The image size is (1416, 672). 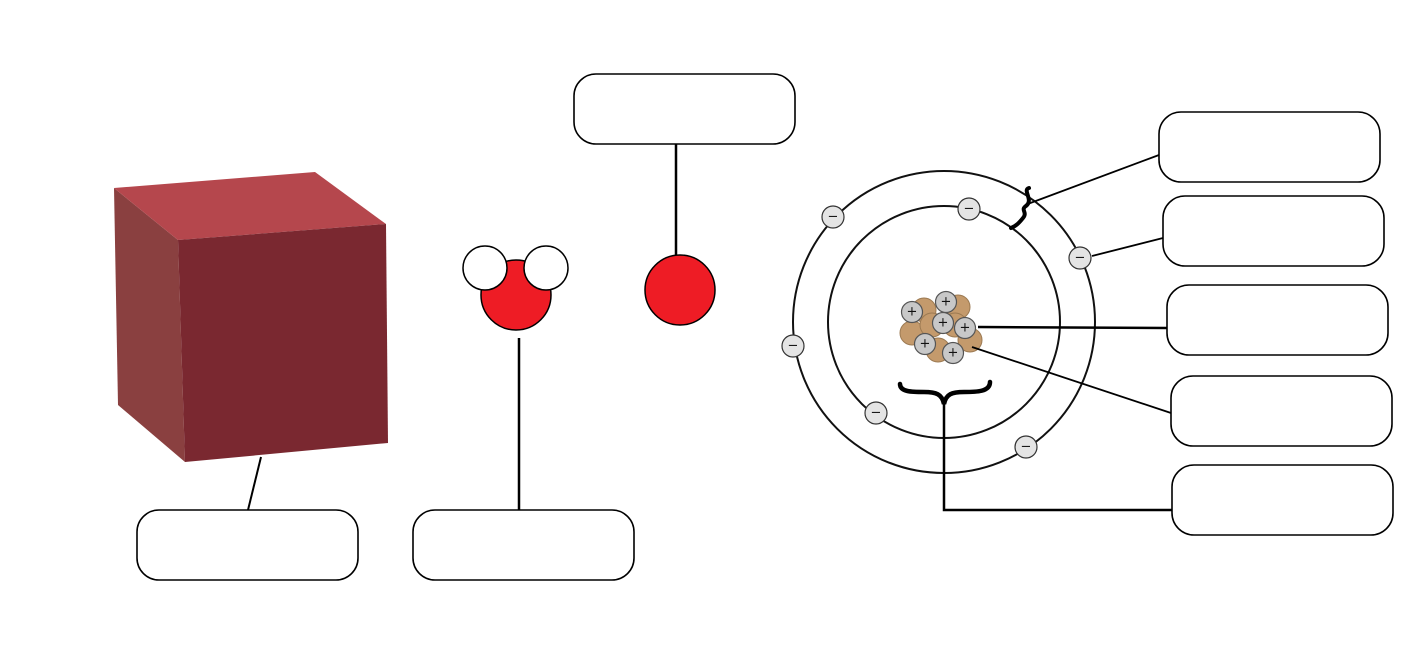 What do you see at coordinates (1273, 231) in the screenshot?
I see `electron-label-box` at bounding box center [1273, 231].